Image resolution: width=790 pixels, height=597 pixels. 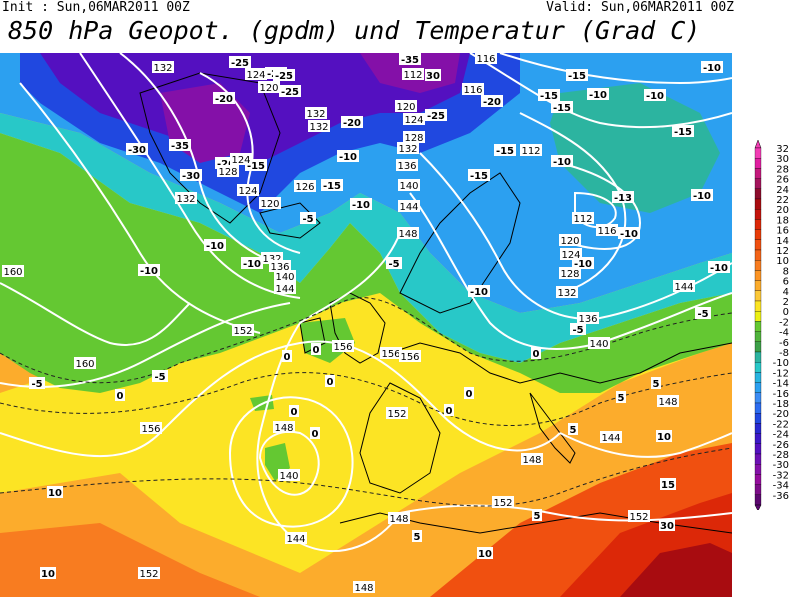 I want to click on temperature-label-text: 0, so click(x=330, y=382).